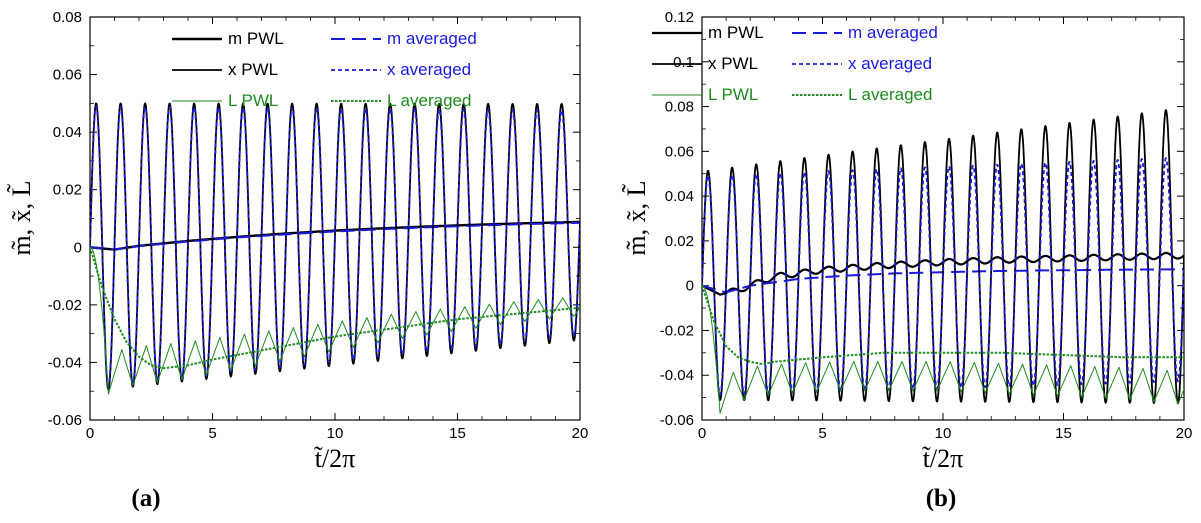 The height and width of the screenshot is (523, 1201). What do you see at coordinates (941, 498) in the screenshot?
I see `panel-label: (b)` at bounding box center [941, 498].